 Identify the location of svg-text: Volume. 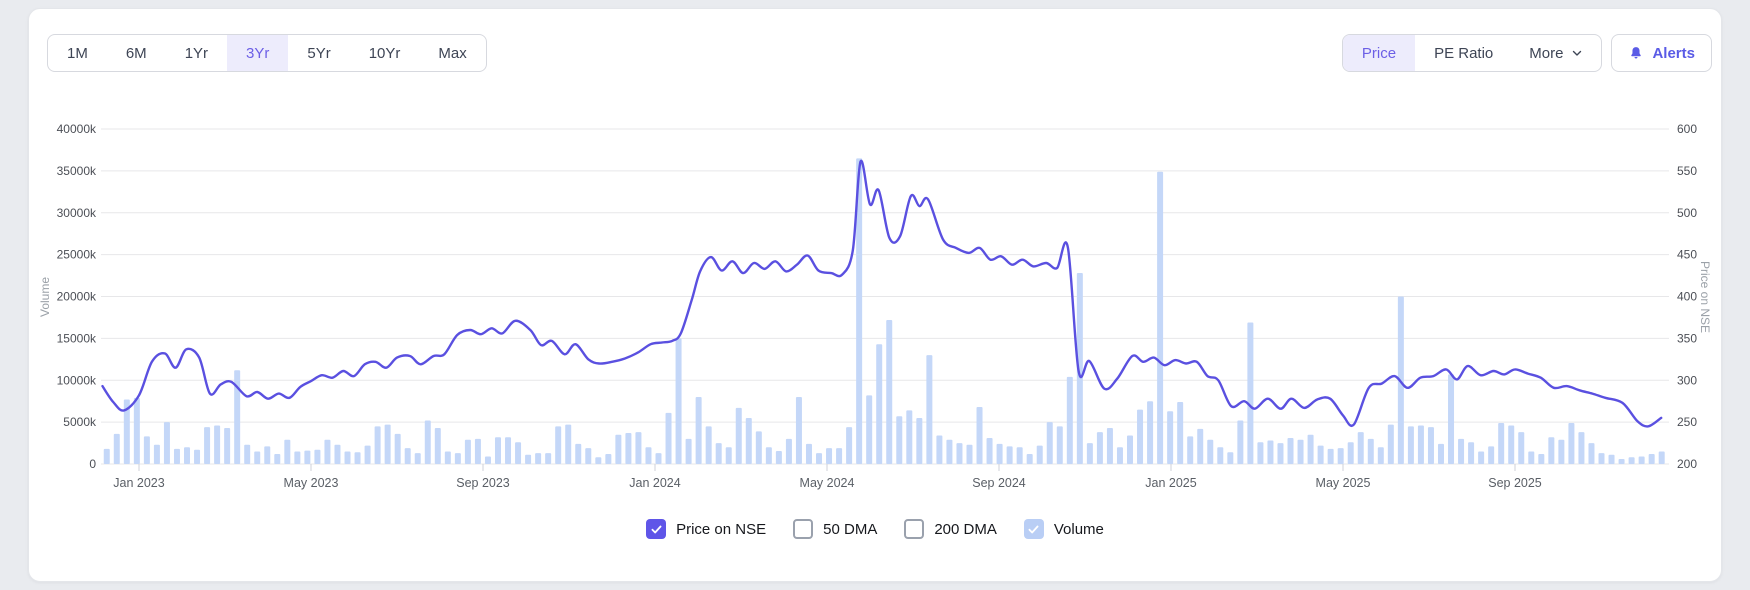
(45, 297).